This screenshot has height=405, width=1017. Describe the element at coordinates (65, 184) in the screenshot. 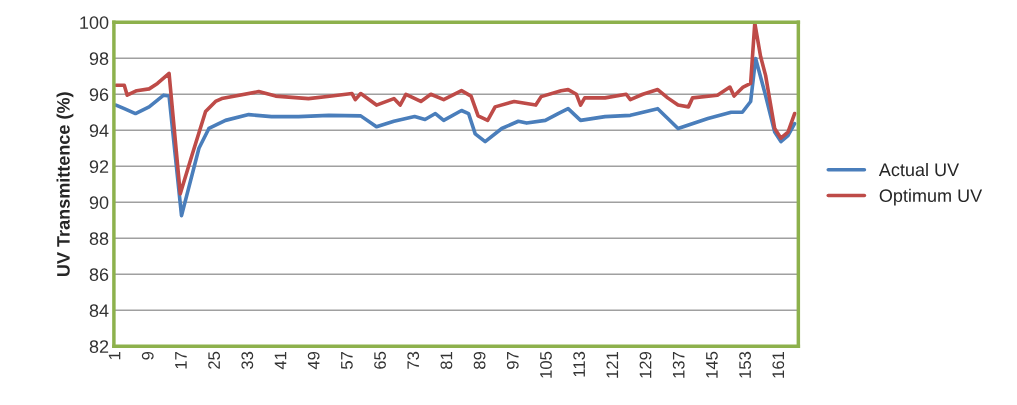

I see `y-axis-title: UV Transmittence (%)` at that location.